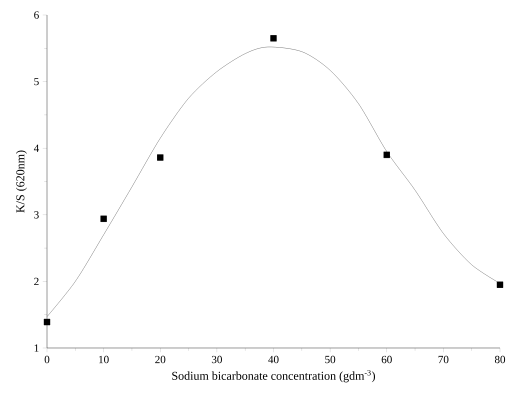 This screenshot has width=510, height=400. What do you see at coordinates (47, 360) in the screenshot?
I see `x-tick-label: 0` at bounding box center [47, 360].